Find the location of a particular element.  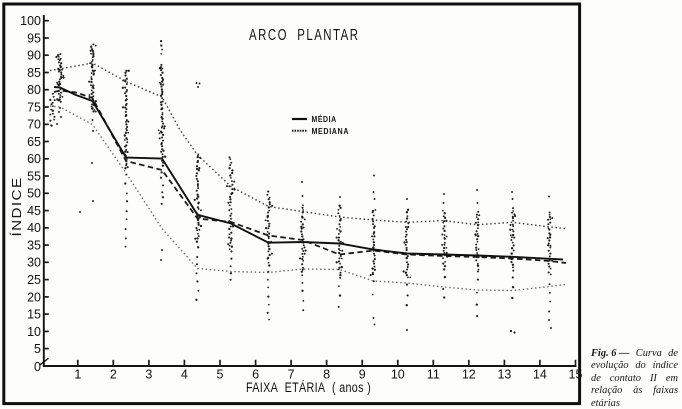

svg-text: 13 is located at coordinates (504, 375).